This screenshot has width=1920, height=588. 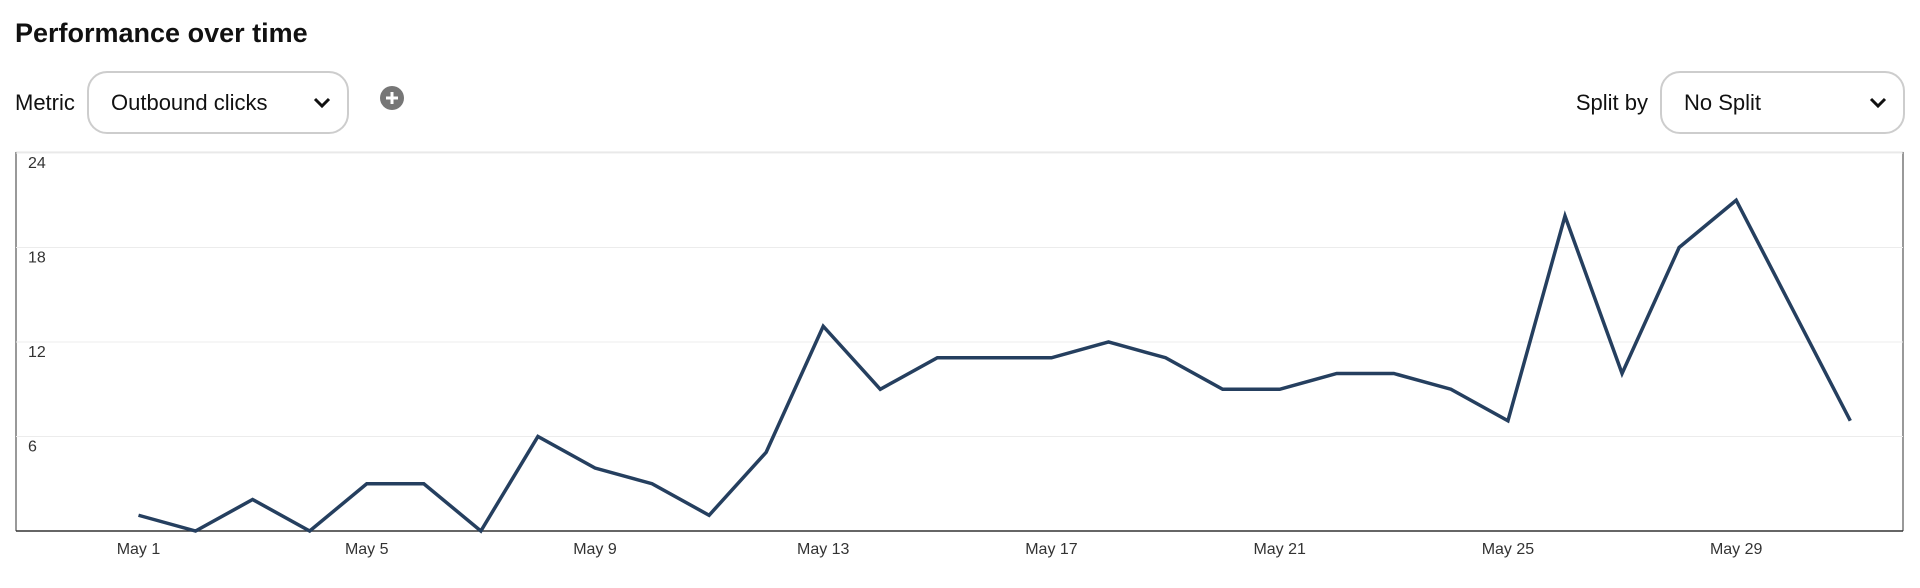 What do you see at coordinates (1051, 549) in the screenshot?
I see `x-tick-label: May 17` at bounding box center [1051, 549].